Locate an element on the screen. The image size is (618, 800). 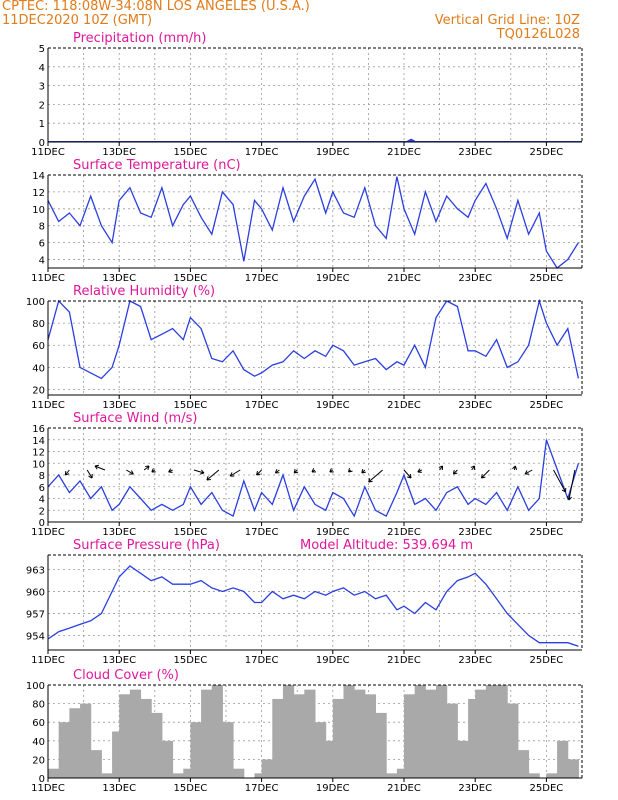
header-date: 11DEC2020 10Z (GMT) is located at coordinates (77, 20).